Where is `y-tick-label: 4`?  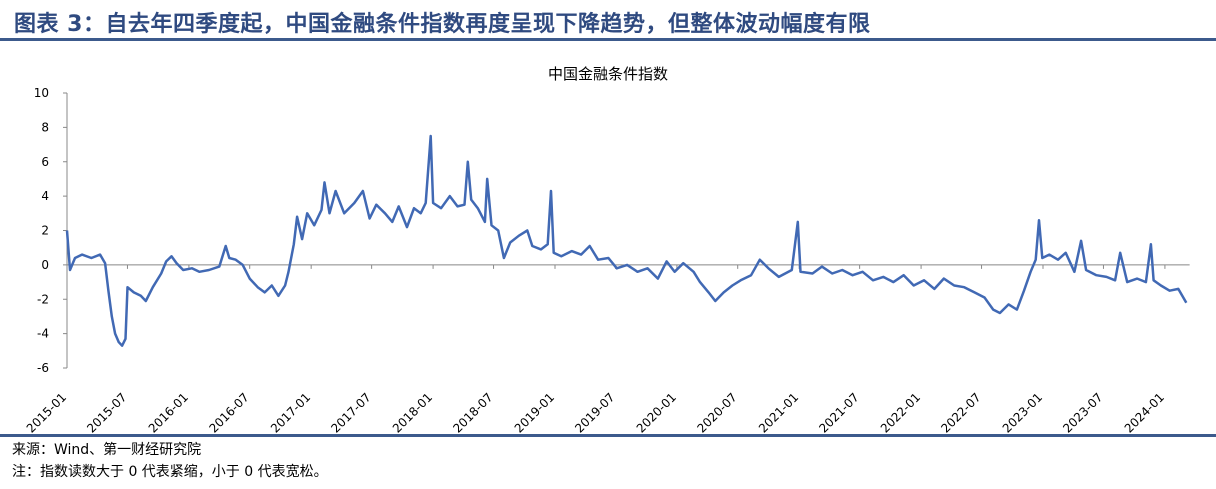
y-tick-label: 4 is located at coordinates (45, 196).